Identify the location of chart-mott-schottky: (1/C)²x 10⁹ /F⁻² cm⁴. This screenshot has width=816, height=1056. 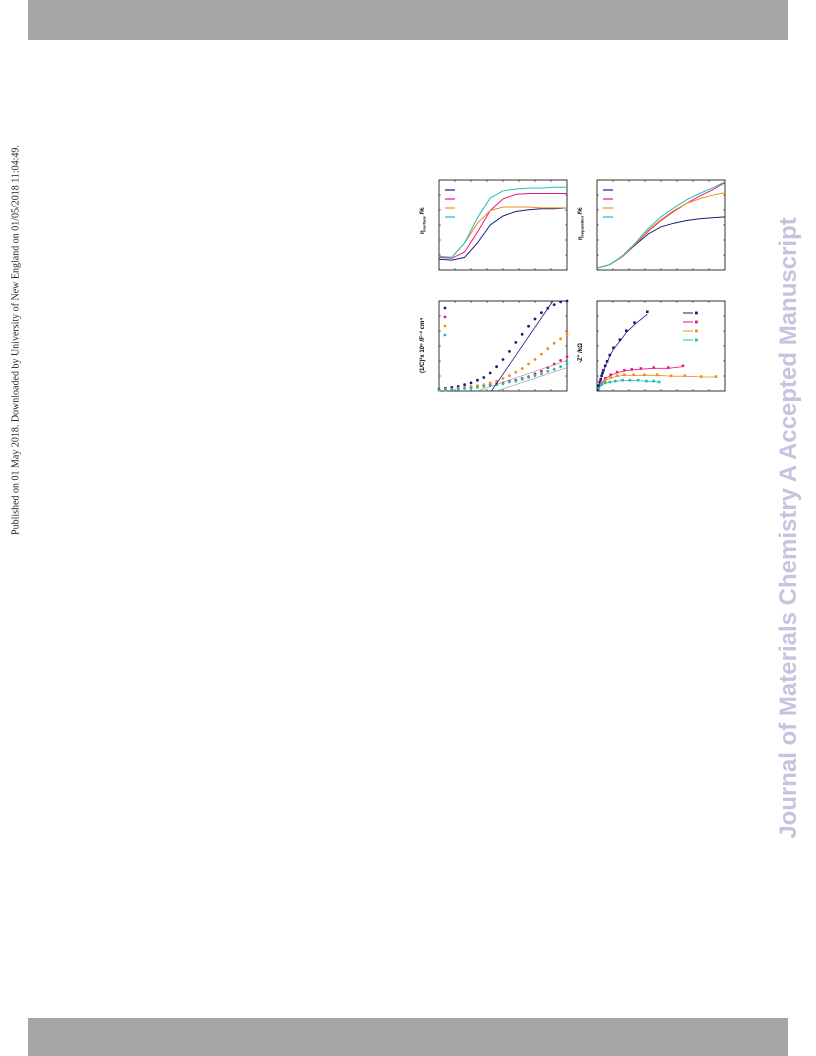
(494, 345).